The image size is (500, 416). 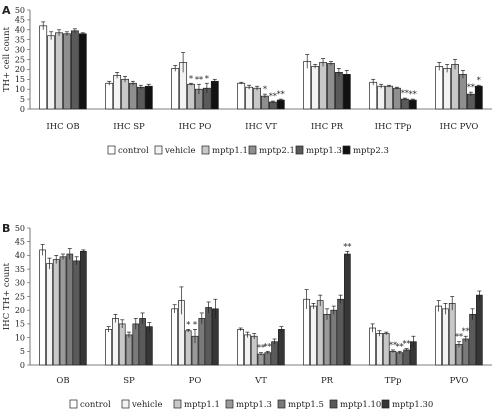 I want to click on x-category-label: PR, so click(x=327, y=381).